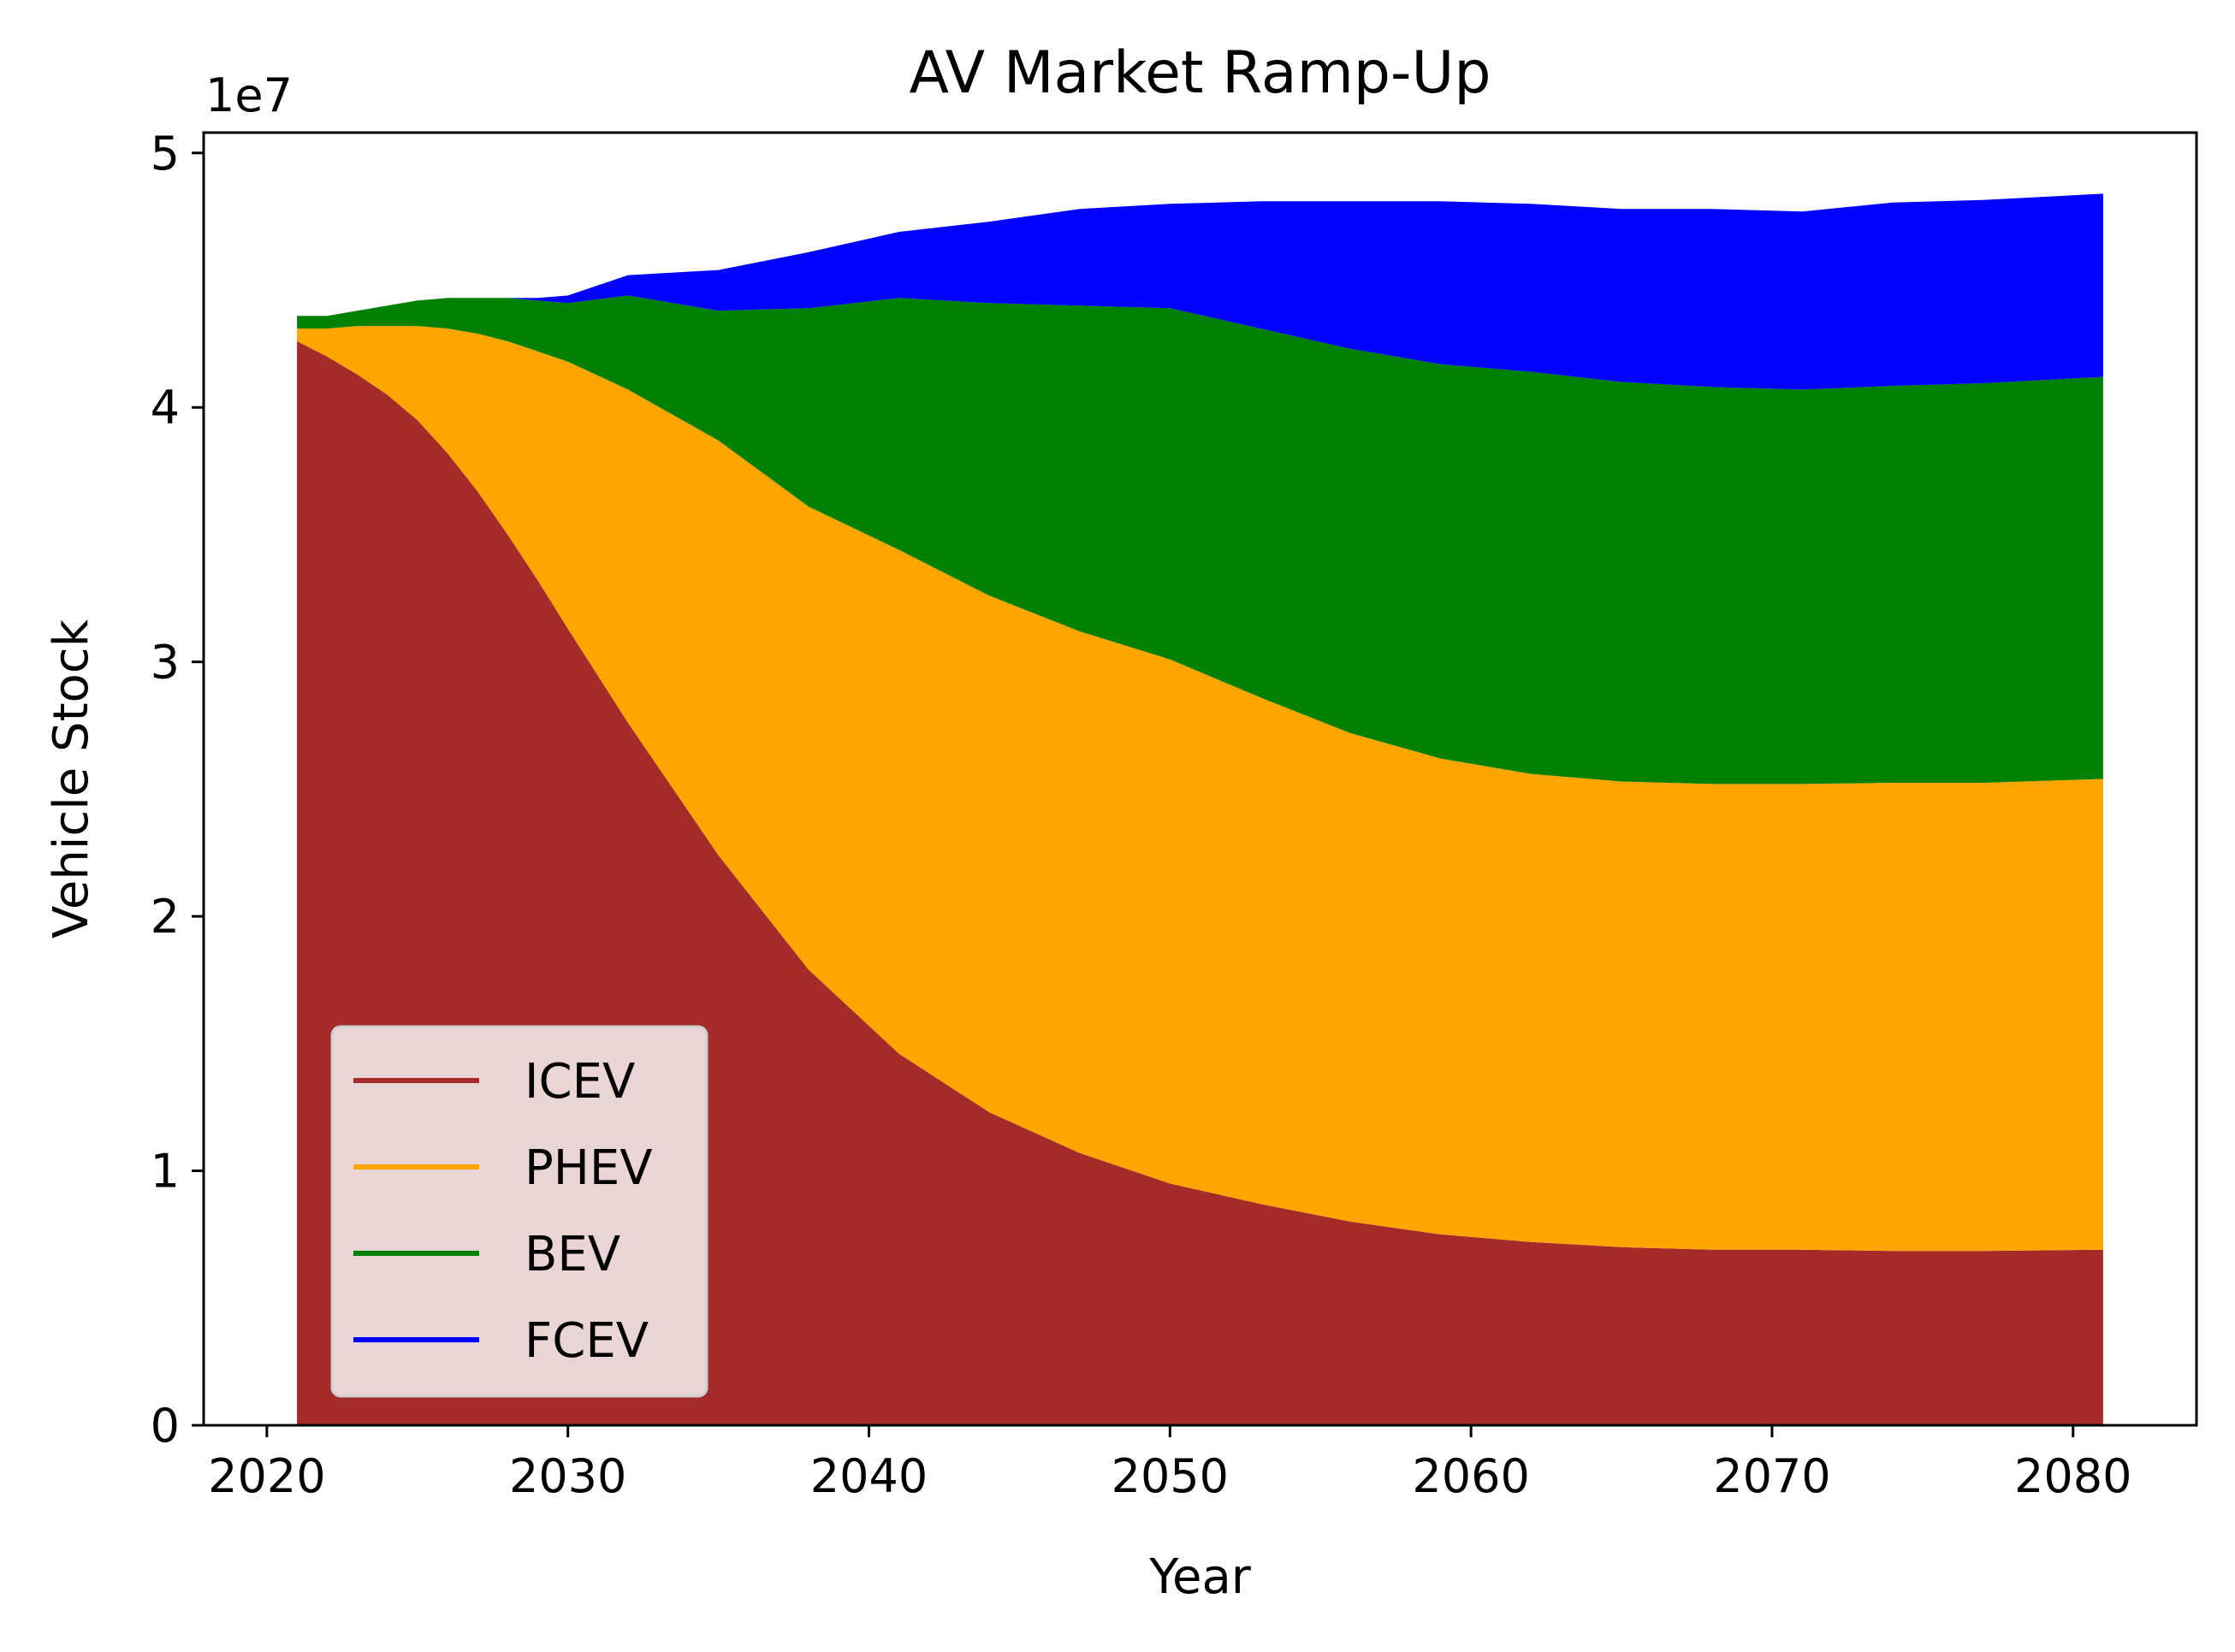 The image size is (2235, 1652). Describe the element at coordinates (177, 790) in the screenshot. I see `y-axis: 0 1 2 3 4 5` at that location.